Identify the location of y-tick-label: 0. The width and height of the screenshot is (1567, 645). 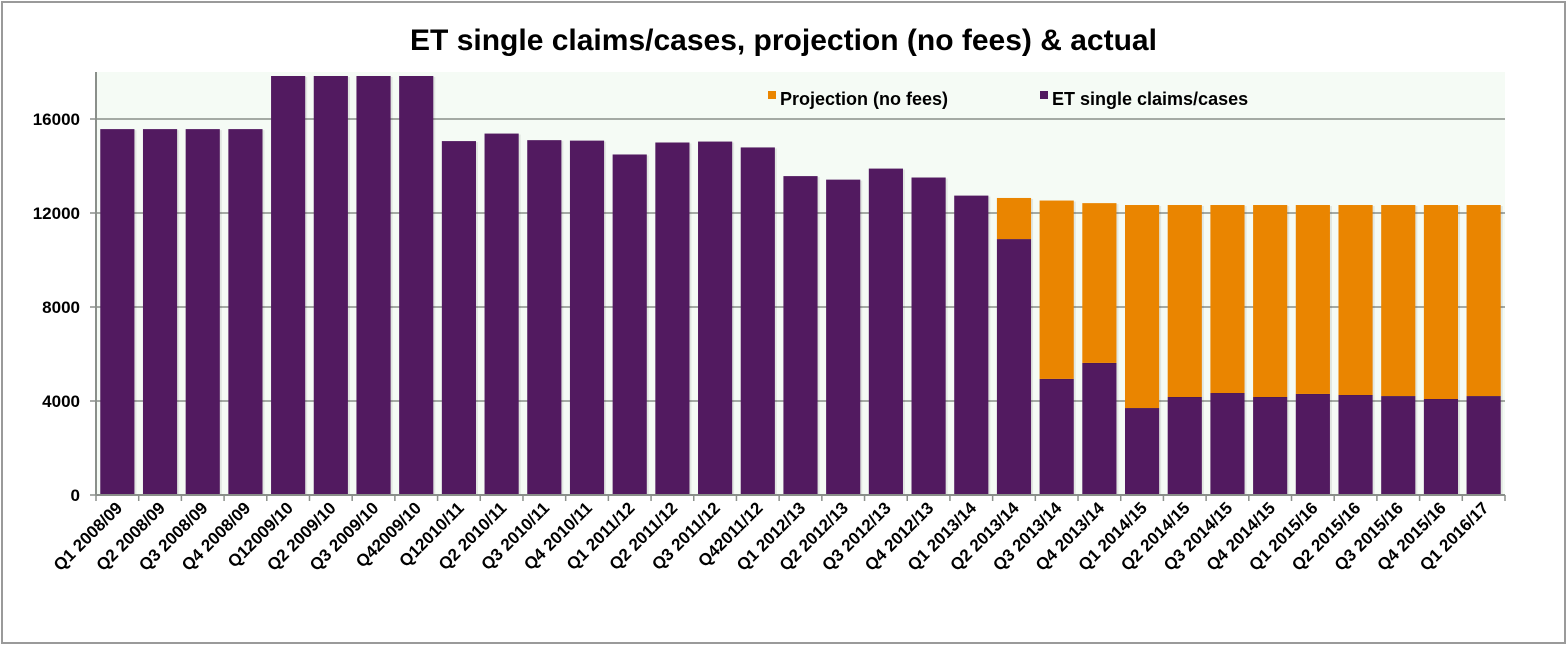
(75, 495).